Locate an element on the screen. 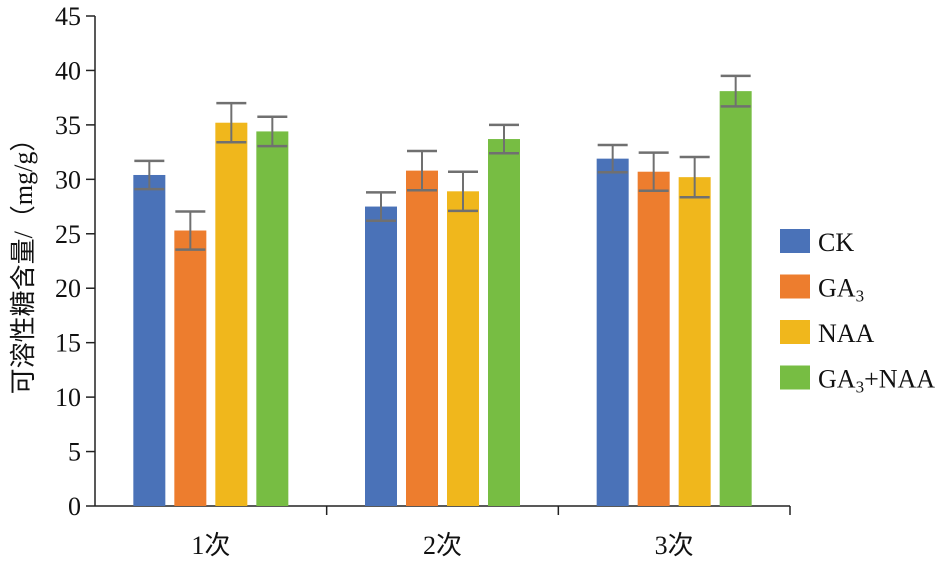  y-tick-label: 0 is located at coordinates (74, 506).